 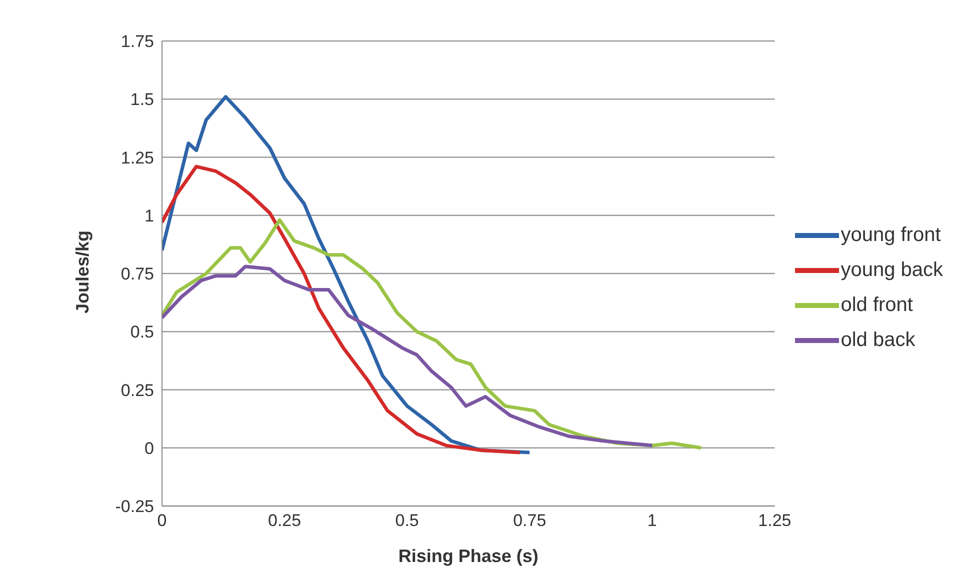 What do you see at coordinates (82, 272) in the screenshot?
I see `y-axis-title: Joules/kg` at bounding box center [82, 272].